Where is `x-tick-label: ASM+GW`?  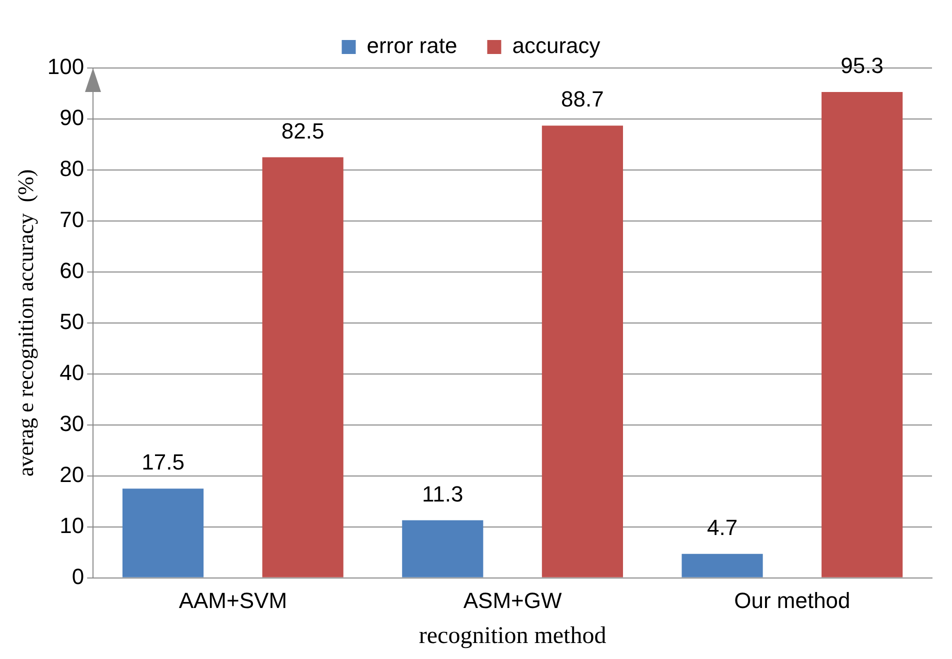 x-tick-label: ASM+GW is located at coordinates (512, 601).